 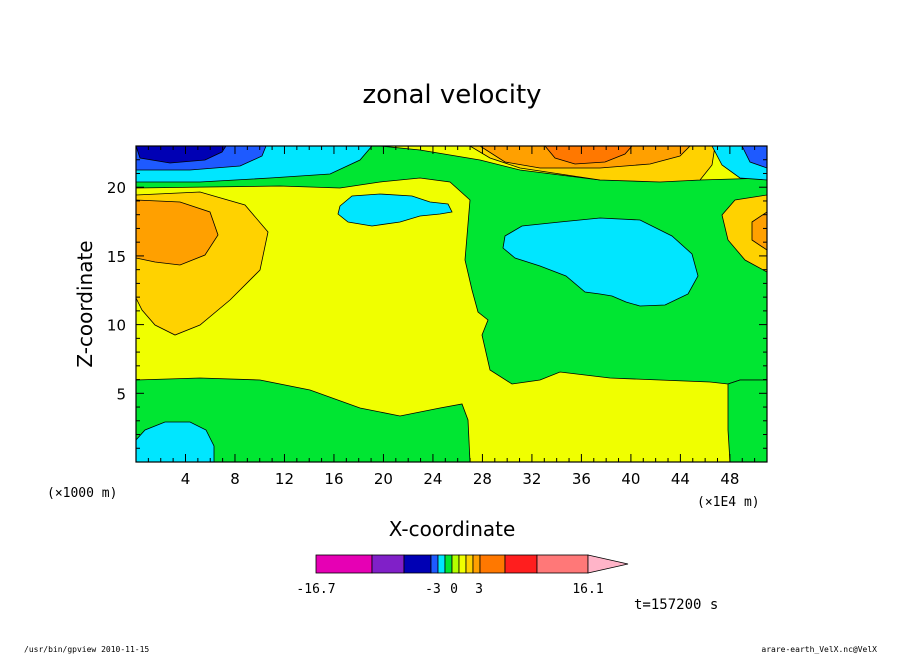 I want to click on time-label: t=157200 s, so click(x=676, y=605).